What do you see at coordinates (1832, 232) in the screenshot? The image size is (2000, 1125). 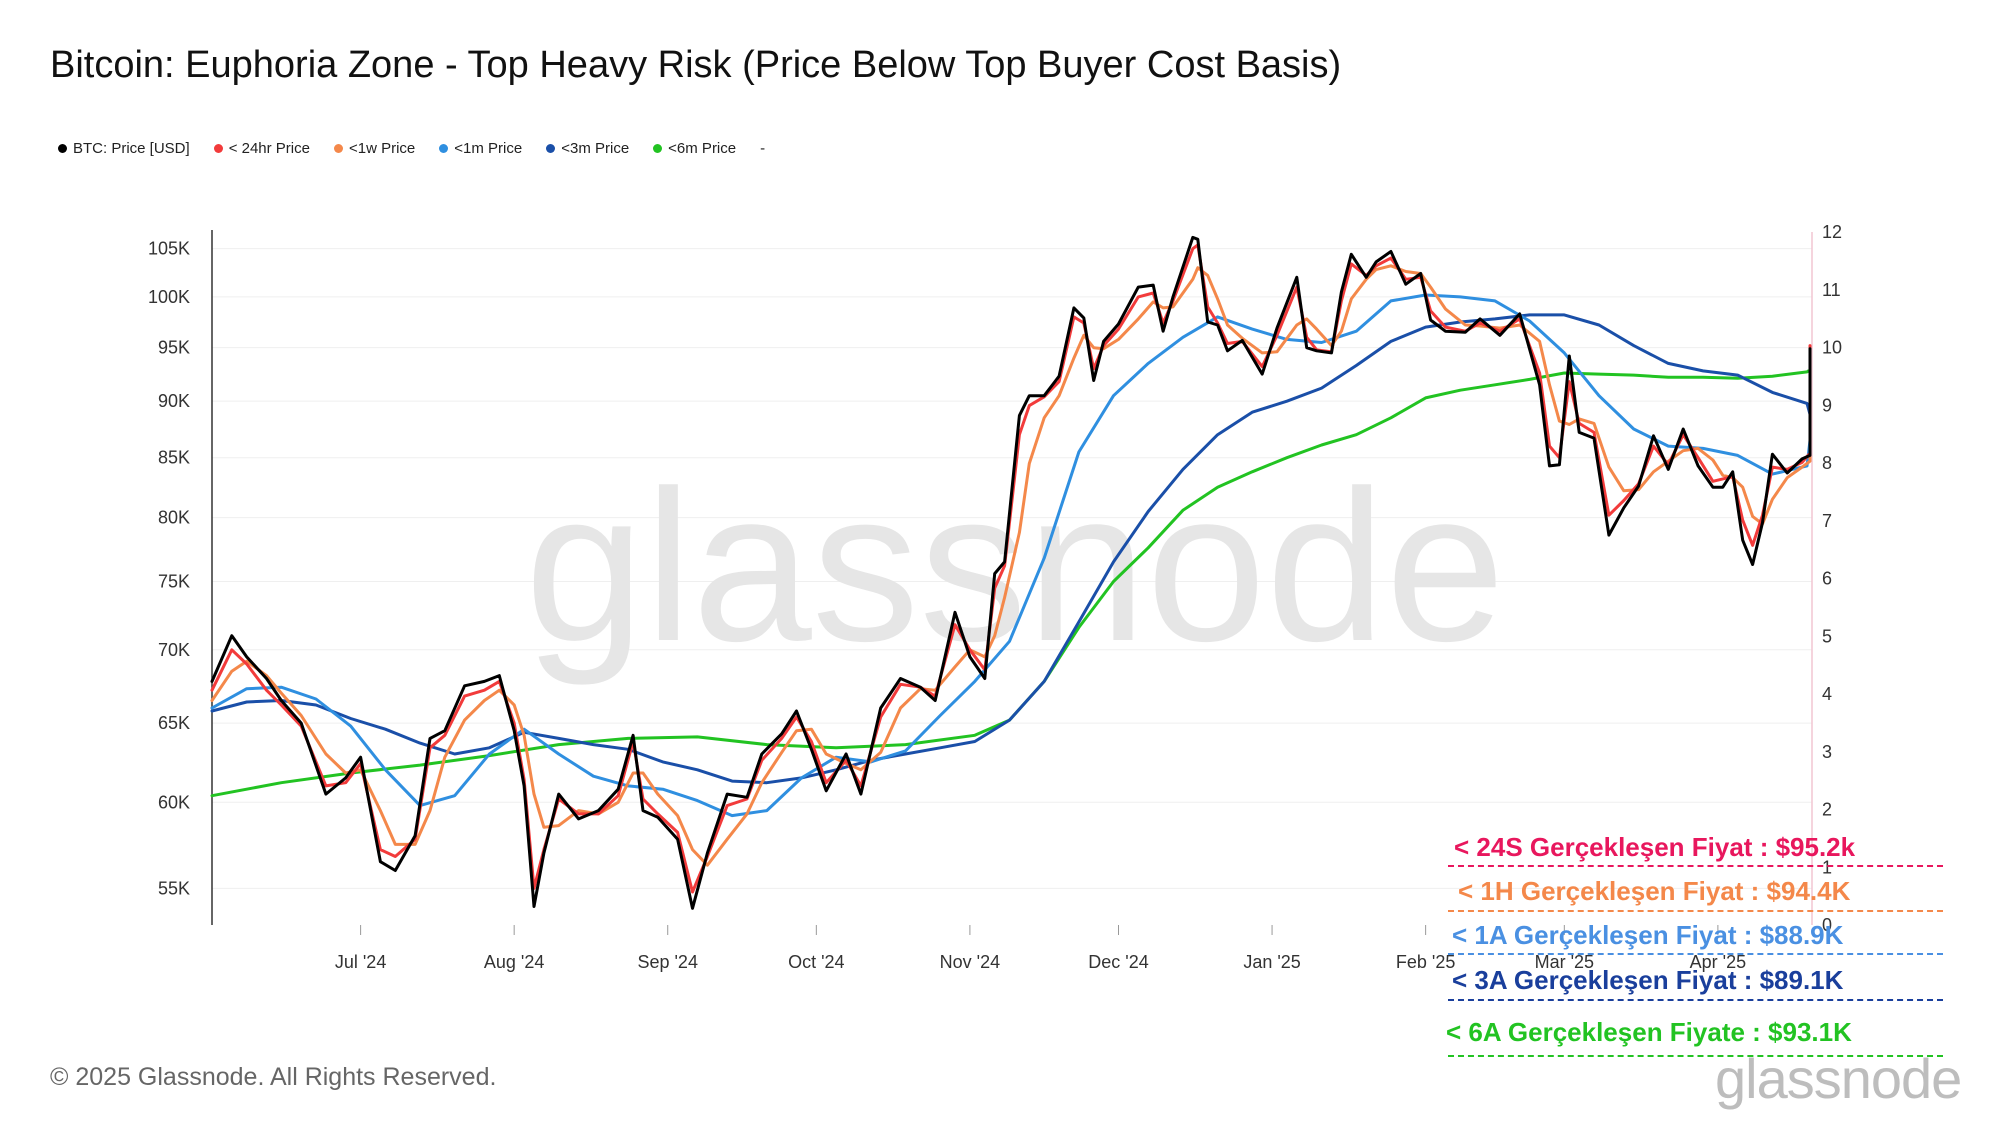 I see `y-right-tick-label: 12` at bounding box center [1832, 232].